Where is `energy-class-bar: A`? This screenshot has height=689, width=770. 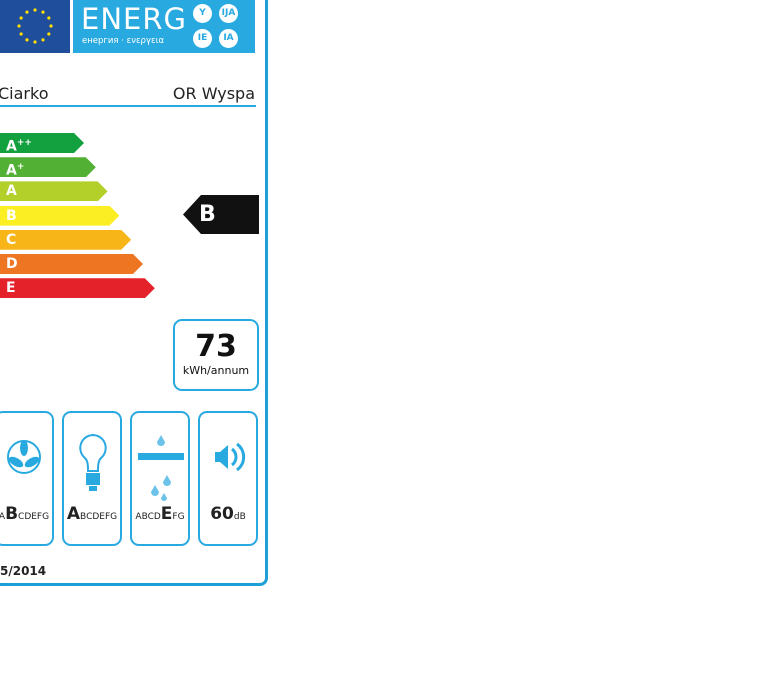 energy-class-bar: A is located at coordinates (54, 191).